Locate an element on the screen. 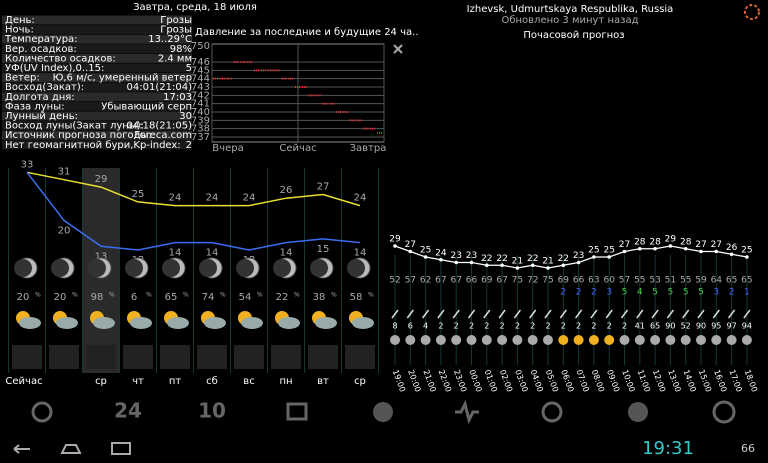  temperature-label: 29 is located at coordinates (101, 179).